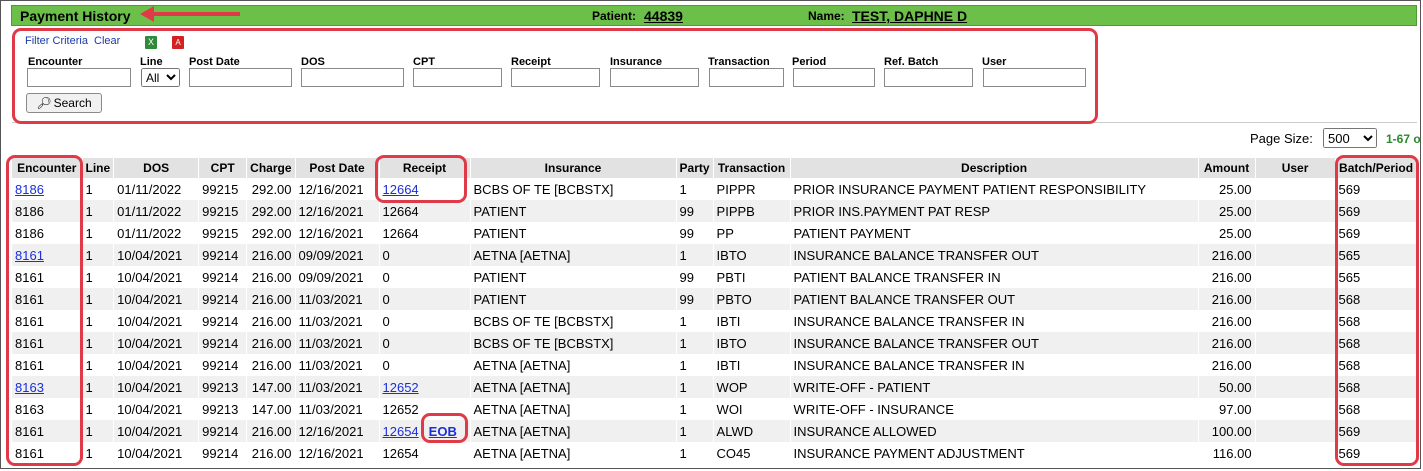 The image size is (1423, 471). Describe the element at coordinates (1034, 77) in the screenshot. I see `user-input` at that location.